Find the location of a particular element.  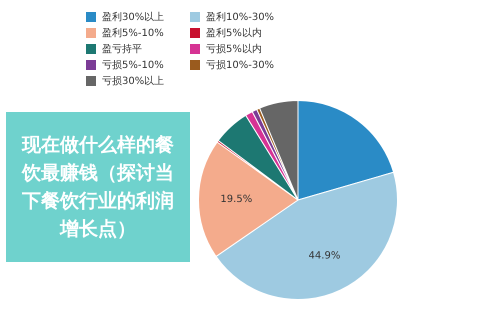

legend-label: 盈亏持平 is located at coordinates (122, 49).